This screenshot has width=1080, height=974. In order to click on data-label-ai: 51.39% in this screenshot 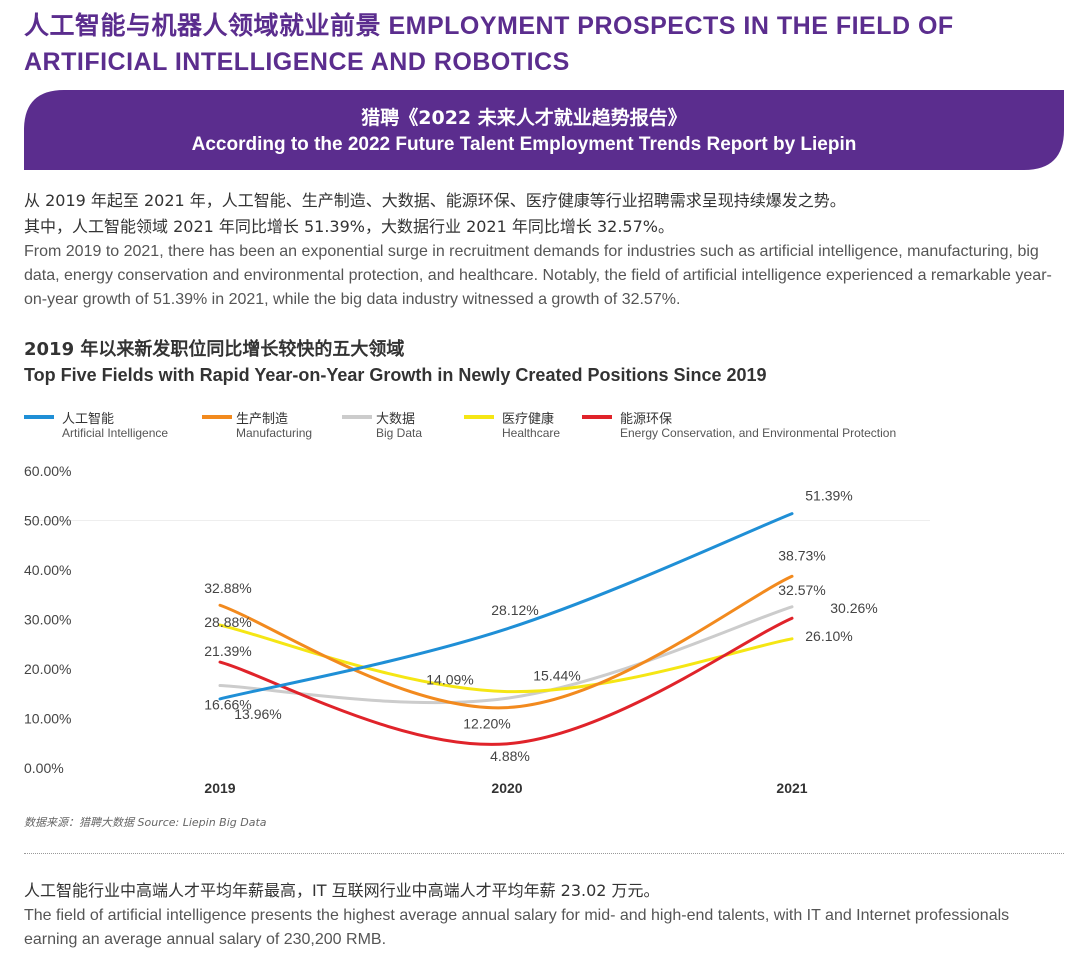, I will do `click(828, 496)`.